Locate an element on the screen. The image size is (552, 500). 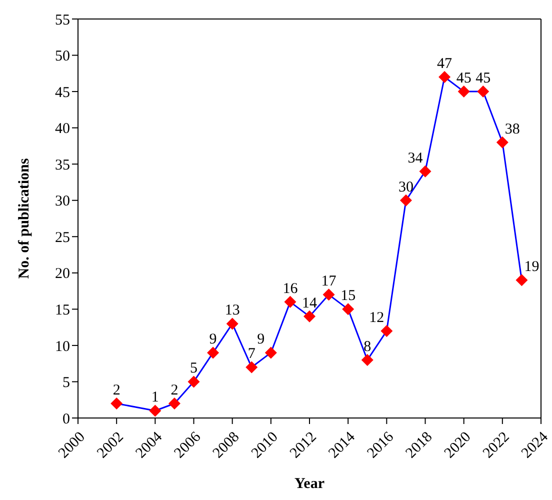
y-tick-label: 15 is located at coordinates (62, 310).